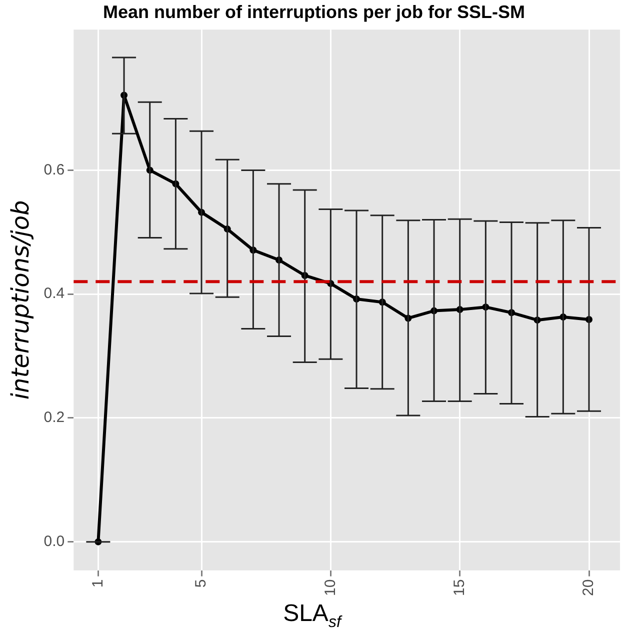 The image size is (624, 639). Describe the element at coordinates (54, 541) in the screenshot. I see `y-tick-label: 0.0` at that location.